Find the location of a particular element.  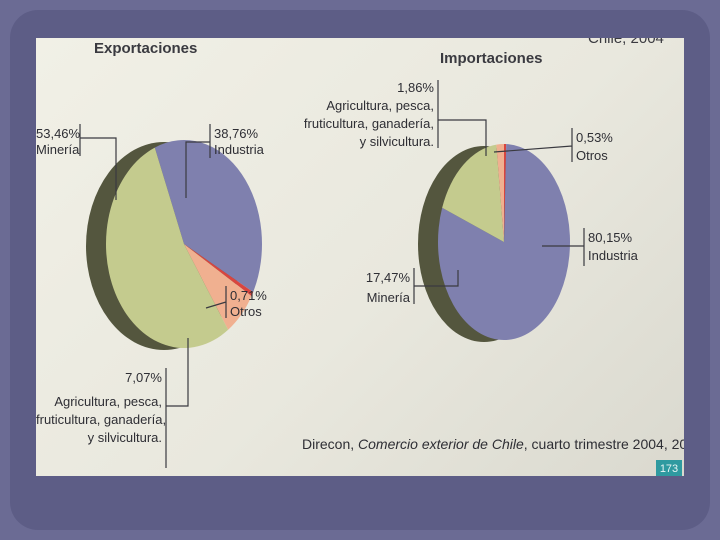

pie-exp-slice-minería is located at coordinates (167, 247).